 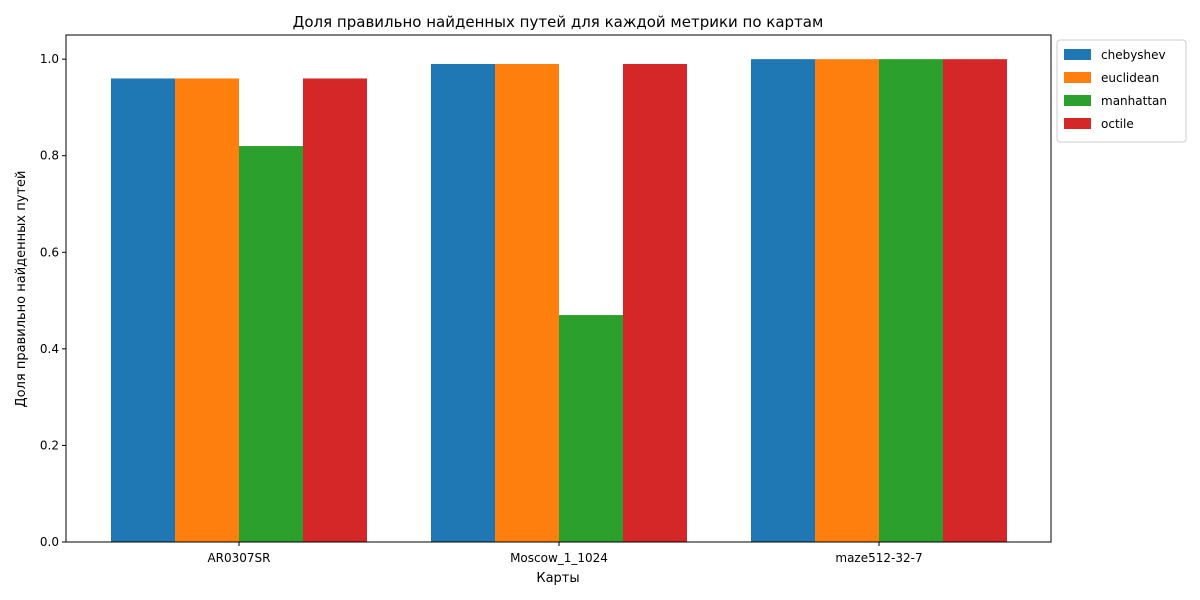 What do you see at coordinates (49, 252) in the screenshot?
I see `y-tick-label: 0.6` at bounding box center [49, 252].